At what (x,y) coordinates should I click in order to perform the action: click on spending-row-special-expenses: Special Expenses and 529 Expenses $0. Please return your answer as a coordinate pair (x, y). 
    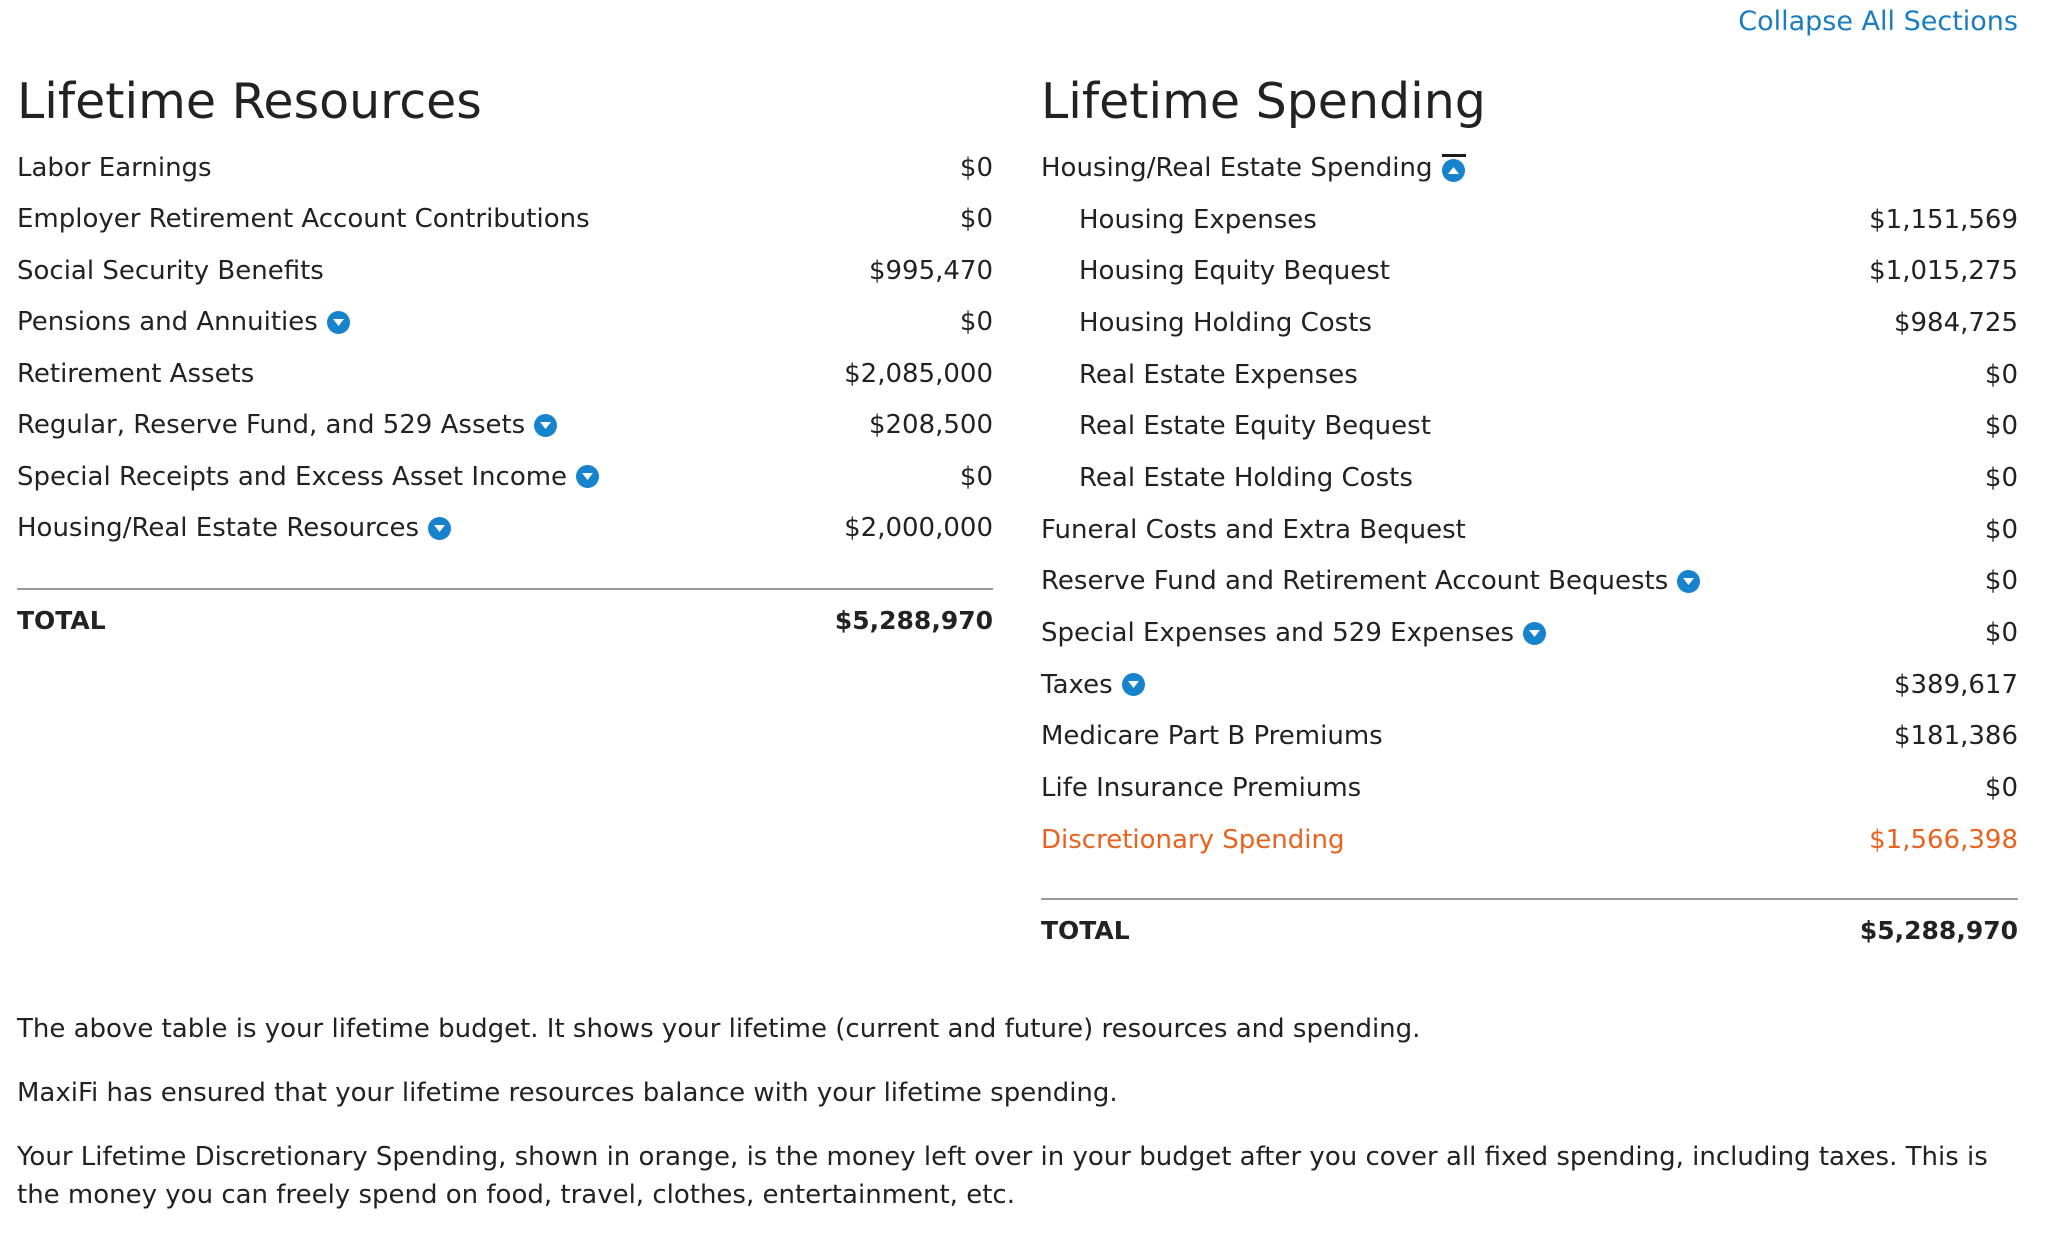
    Looking at the image, I should click on (1529, 633).